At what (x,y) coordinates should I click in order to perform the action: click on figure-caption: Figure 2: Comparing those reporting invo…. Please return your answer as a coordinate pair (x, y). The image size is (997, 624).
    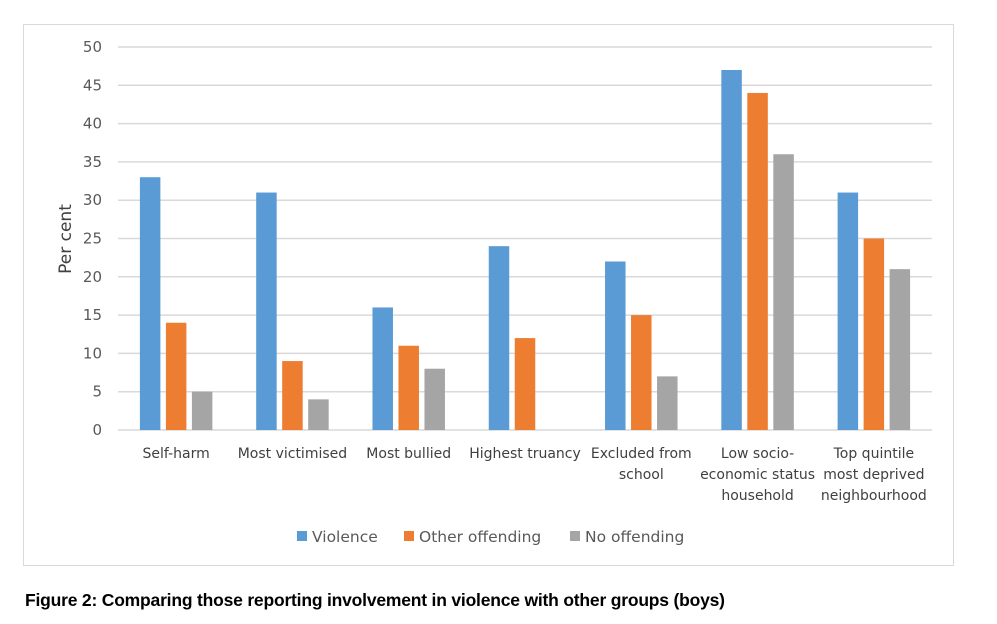
    Looking at the image, I should click on (375, 600).